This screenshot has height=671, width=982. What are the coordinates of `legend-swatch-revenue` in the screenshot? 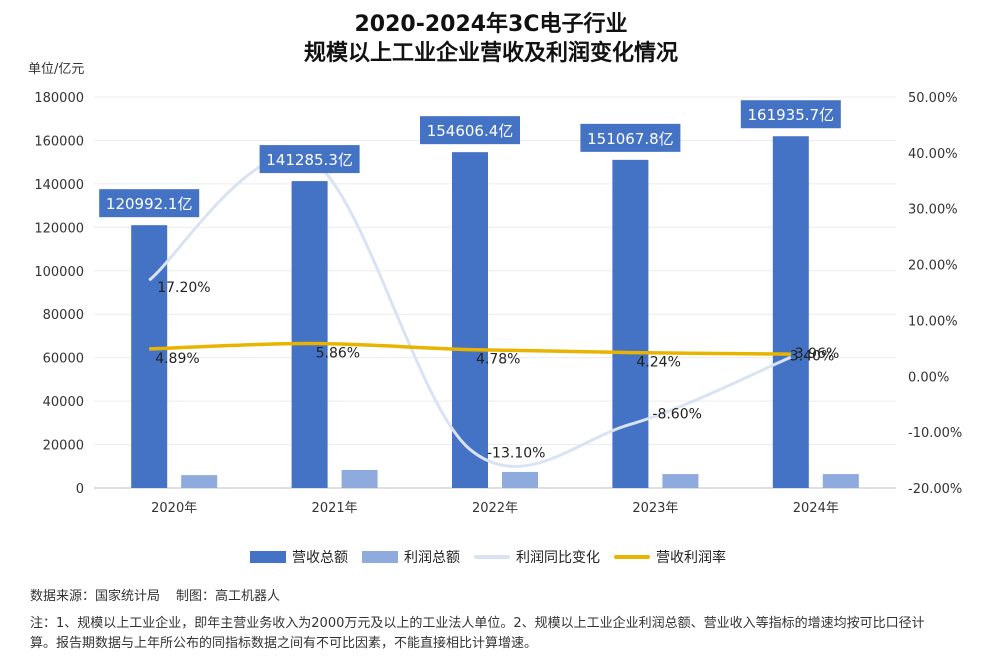 It's located at (268, 557).